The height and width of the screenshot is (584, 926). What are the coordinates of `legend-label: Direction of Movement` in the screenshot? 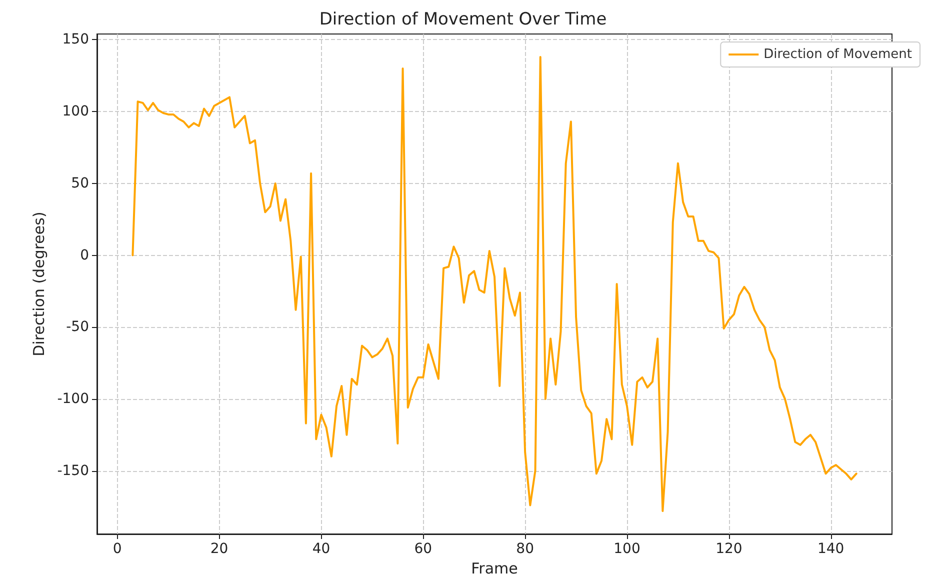 It's located at (838, 54).